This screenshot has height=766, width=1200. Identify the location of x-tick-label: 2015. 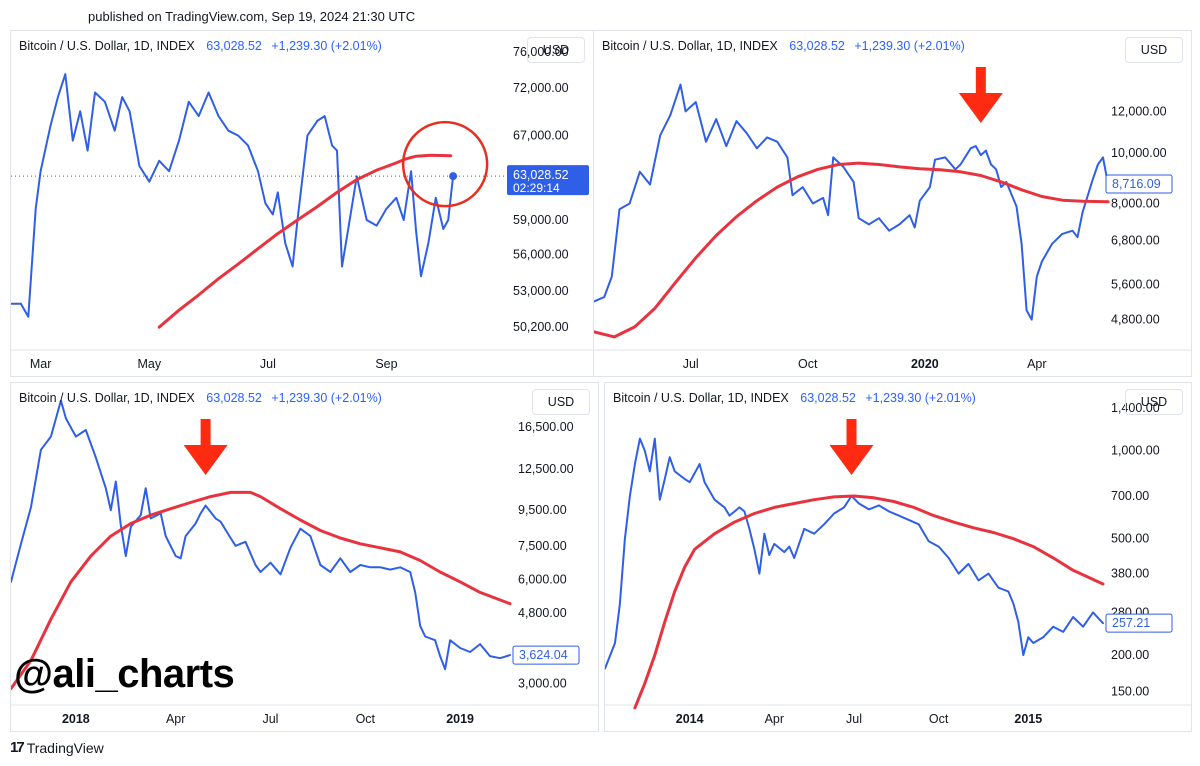
(1028, 719).